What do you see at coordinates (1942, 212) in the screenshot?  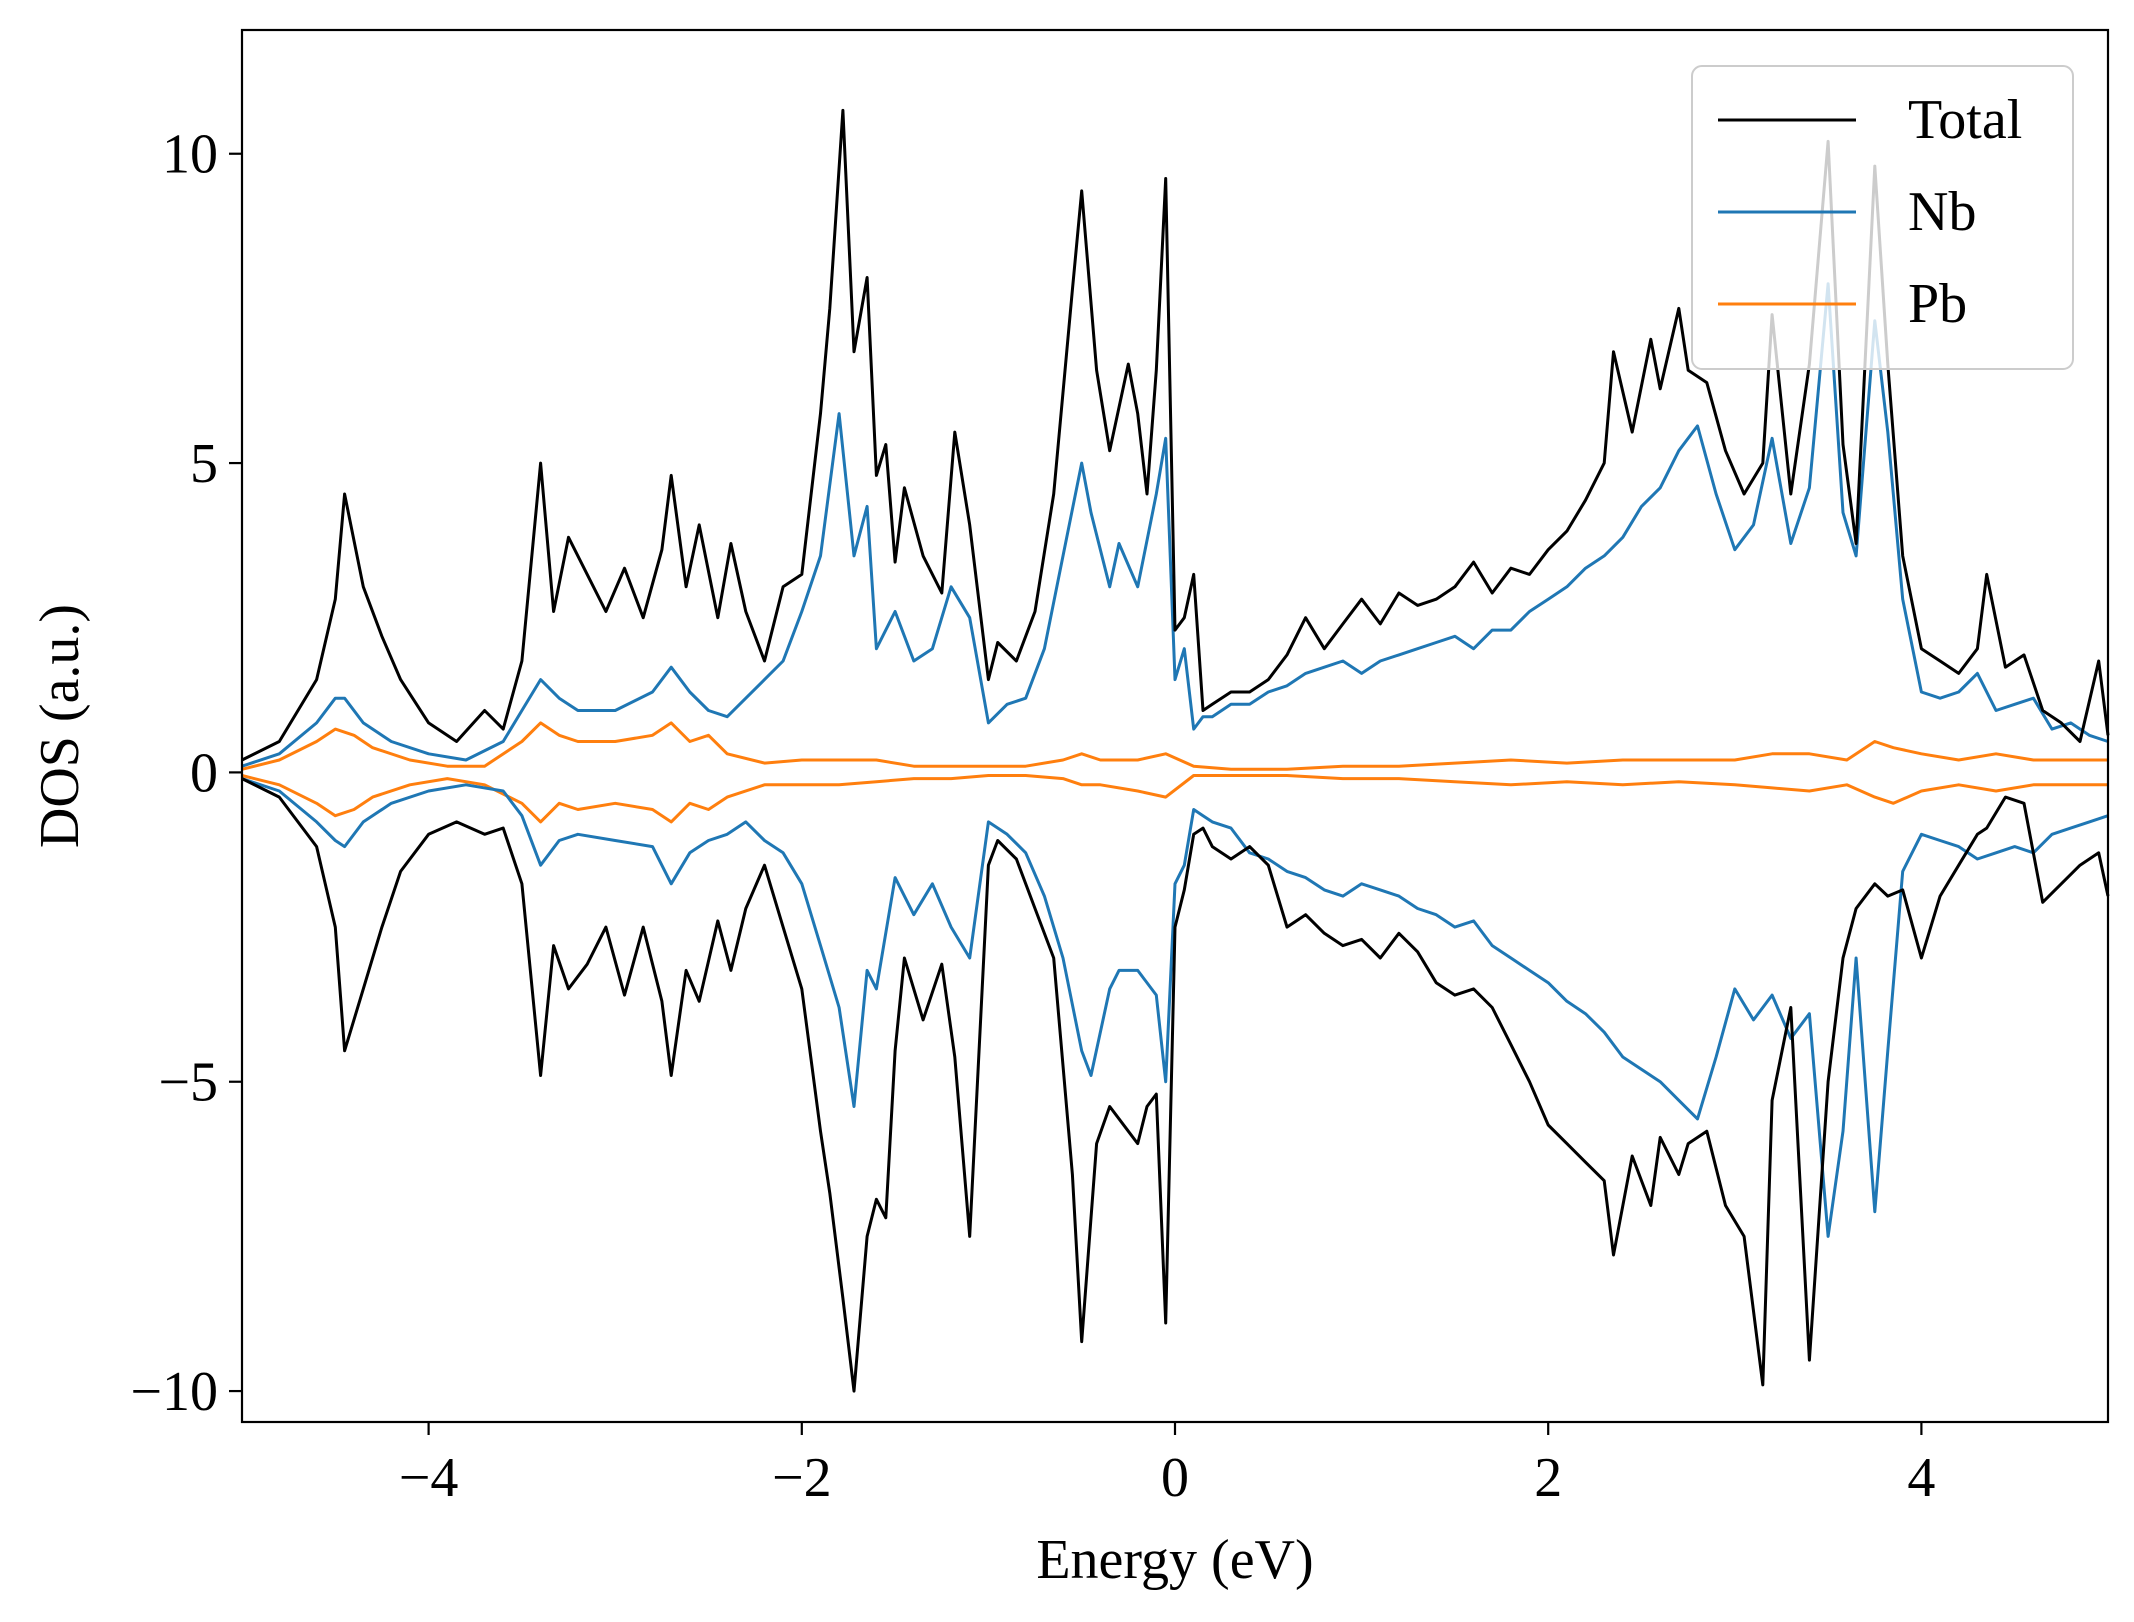 I see `legend-label-nb: Nb` at bounding box center [1942, 212].